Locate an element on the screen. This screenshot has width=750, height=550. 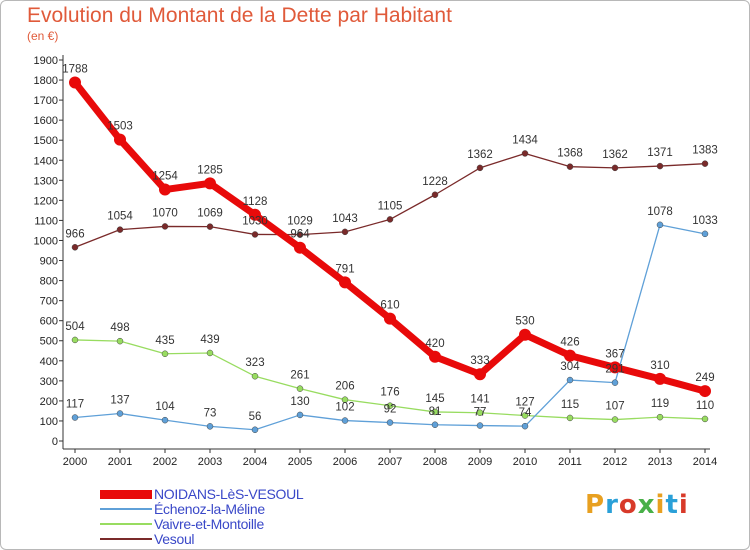
x-tick-label: 2010 is located at coordinates (525, 462).